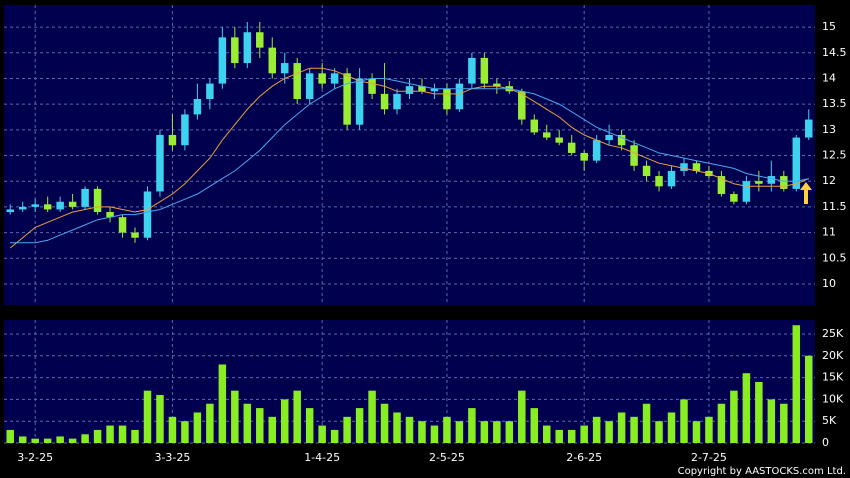 This screenshot has width=850, height=478. Describe the element at coordinates (833, 377) in the screenshot. I see `v-tick-label: 15K` at that location.